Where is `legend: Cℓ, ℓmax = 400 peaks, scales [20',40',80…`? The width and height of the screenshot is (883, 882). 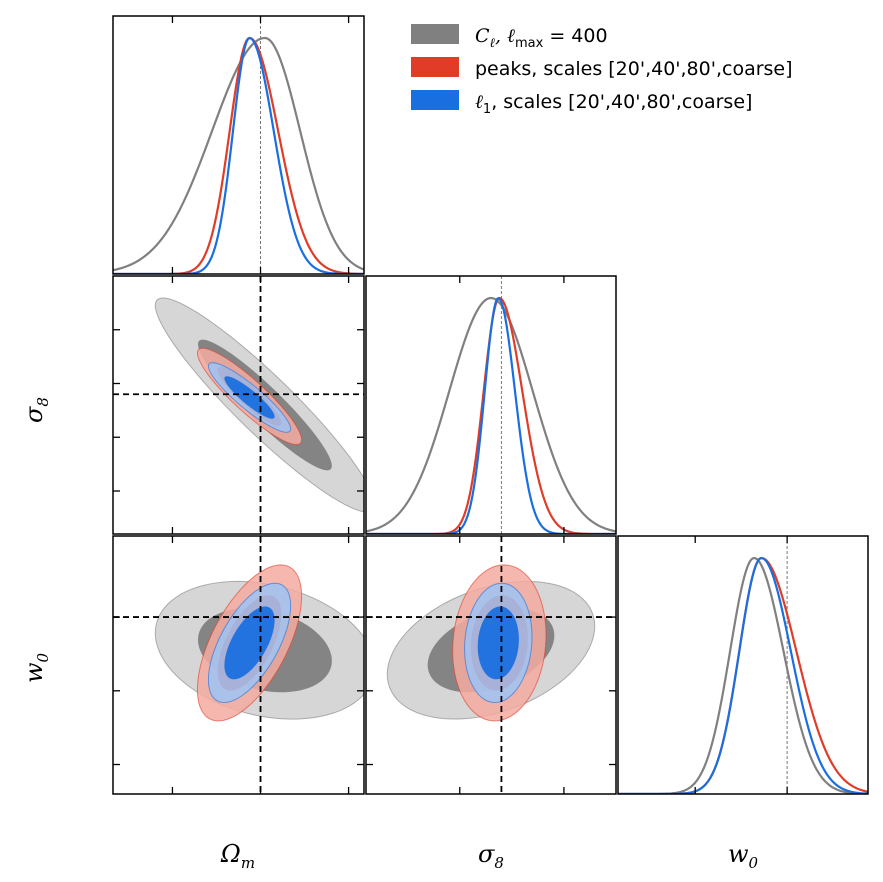 legend: Cℓ, ℓmax = 400 peaks, scales [20',40',80… is located at coordinates (602, 70).